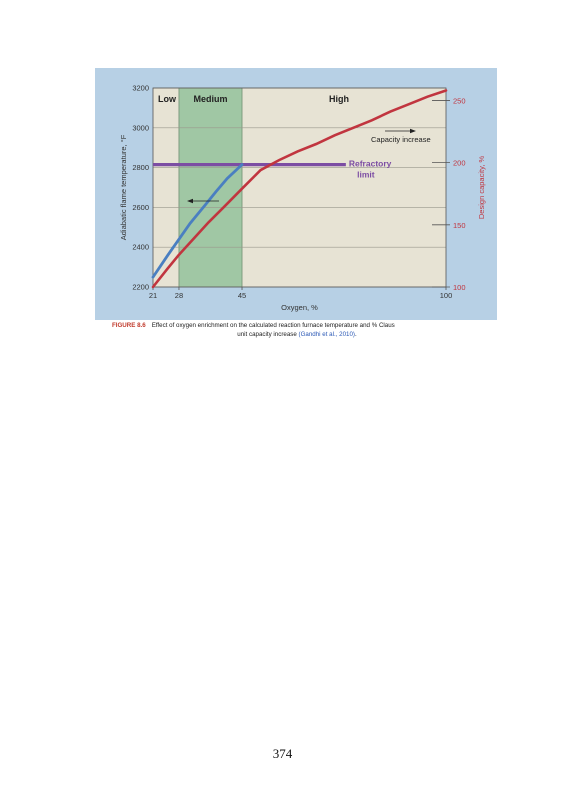 The width and height of the screenshot is (565, 800). I want to click on y-left-axis-label: Adiabatic flame temperature, °F, so click(123, 187).